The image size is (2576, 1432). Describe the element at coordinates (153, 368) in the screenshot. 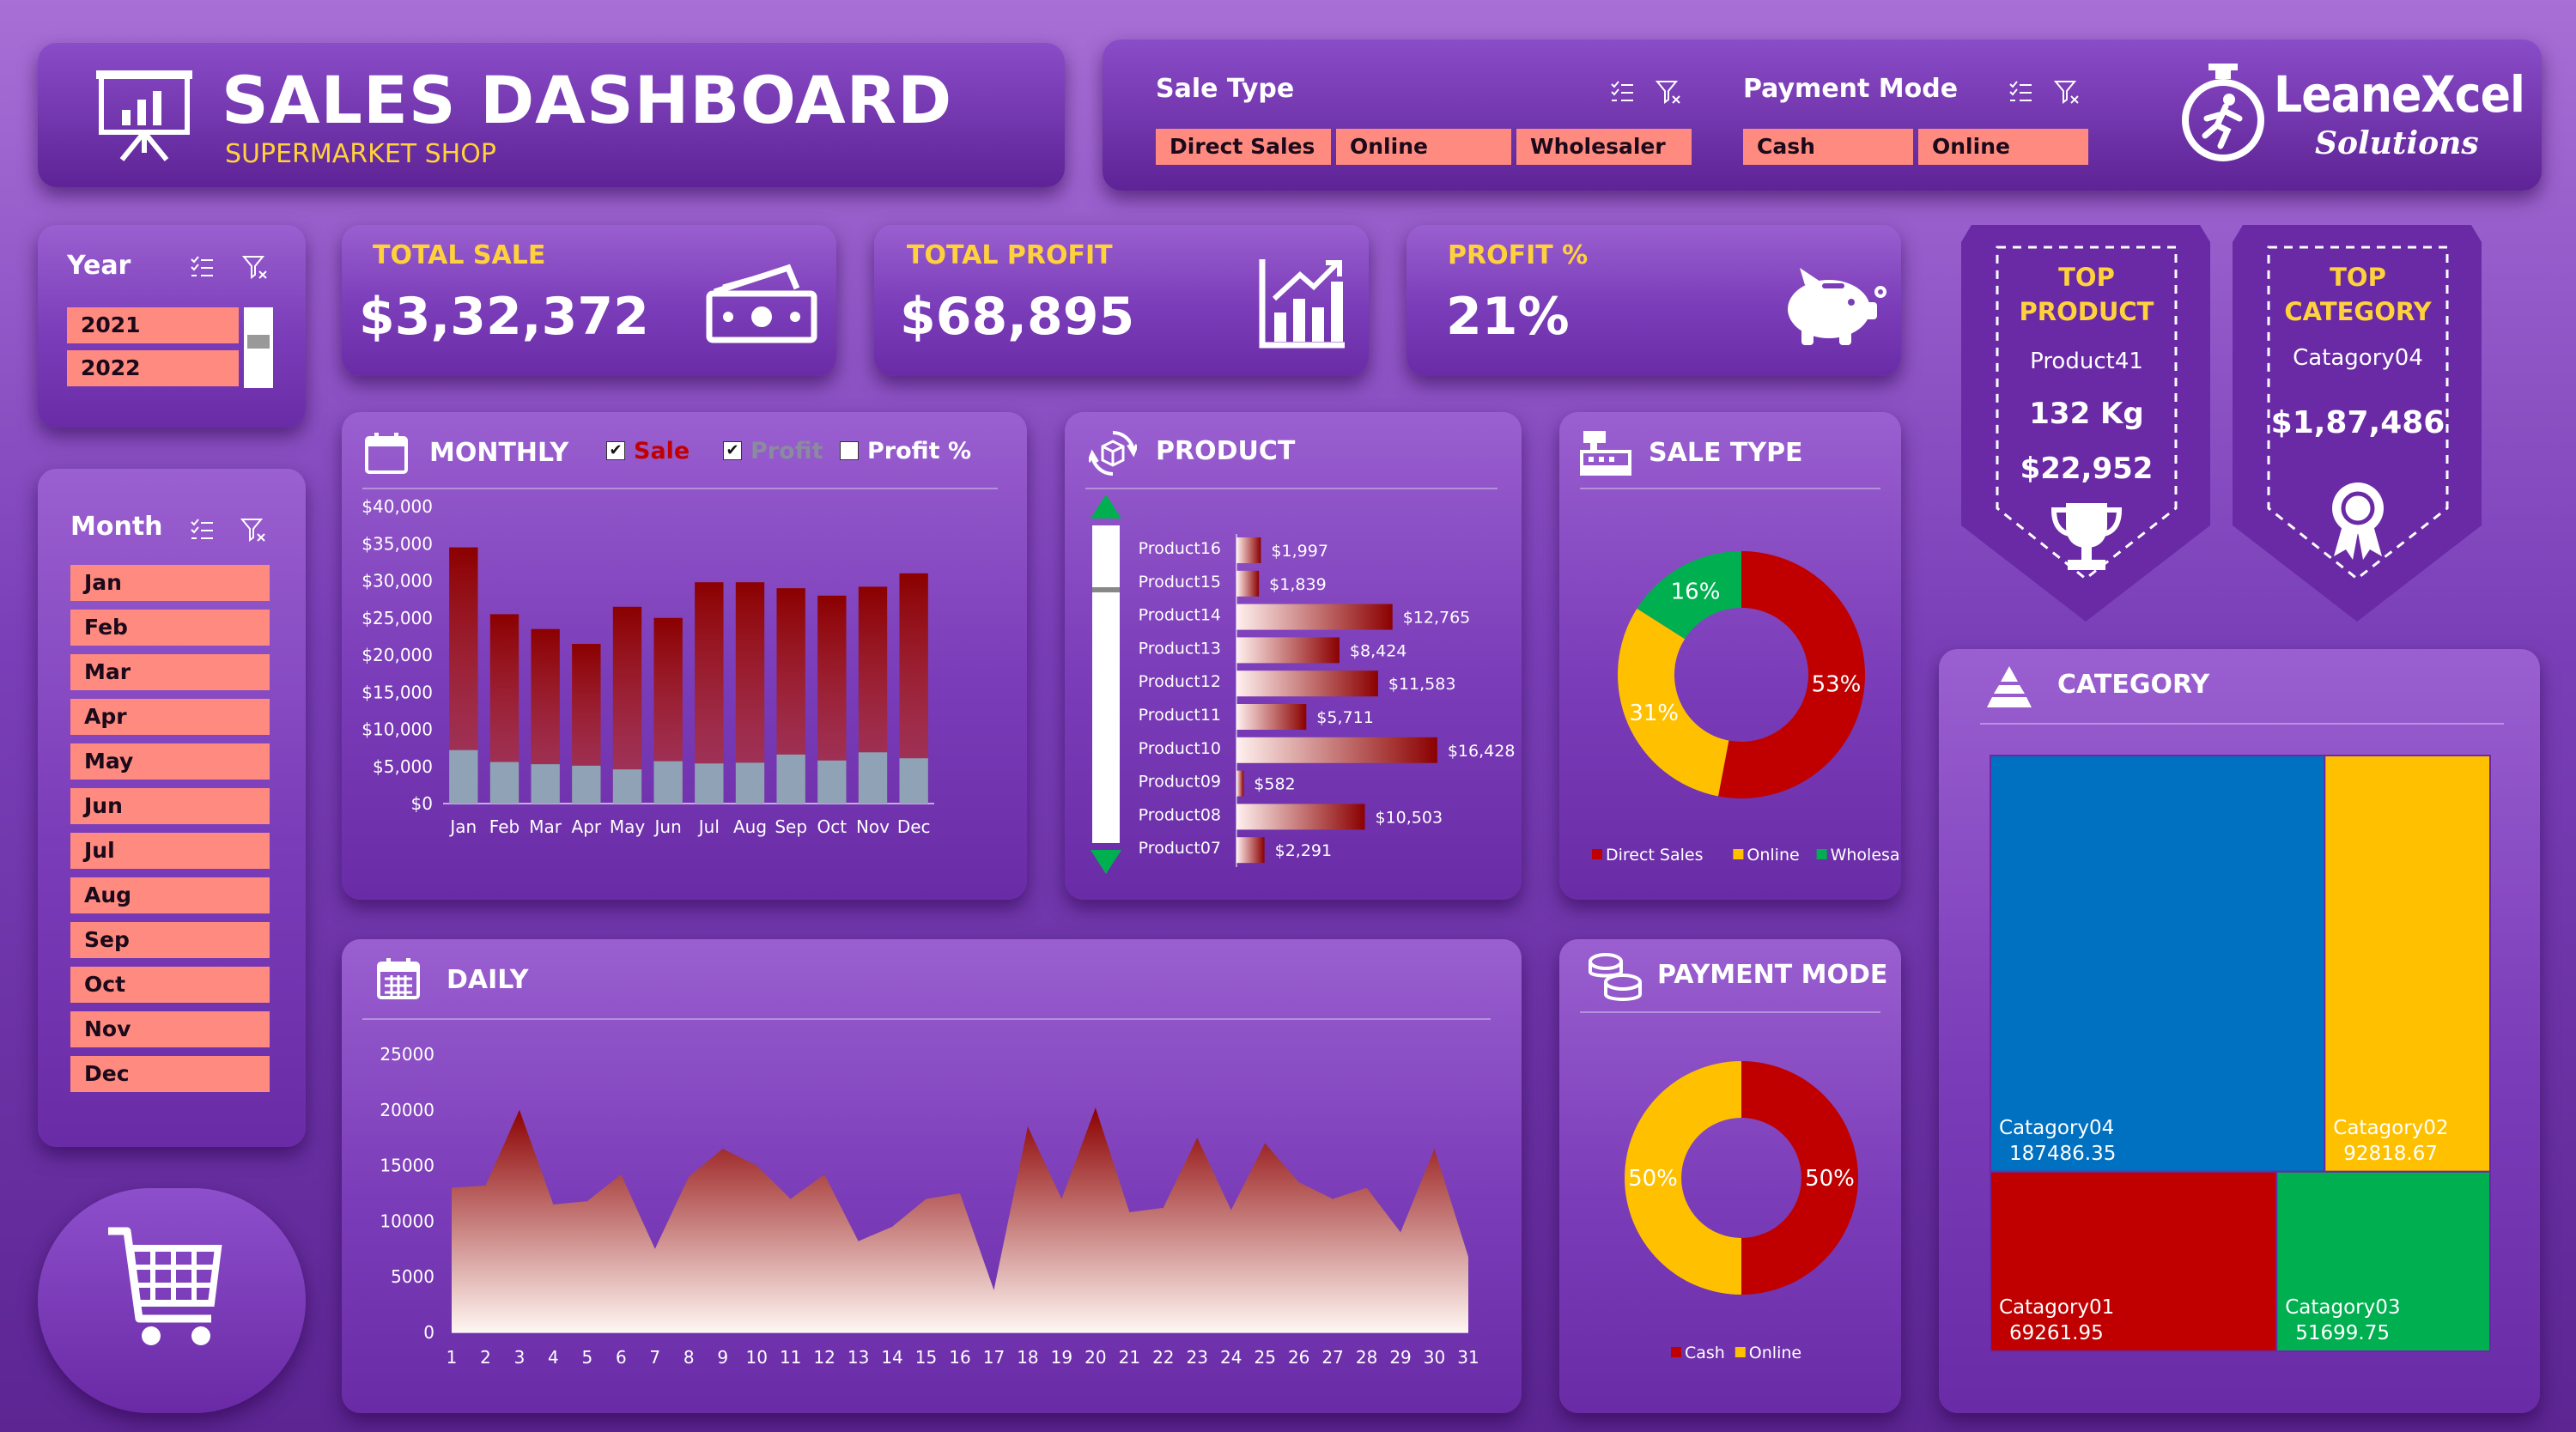

I see `year-2022: 2022` at that location.